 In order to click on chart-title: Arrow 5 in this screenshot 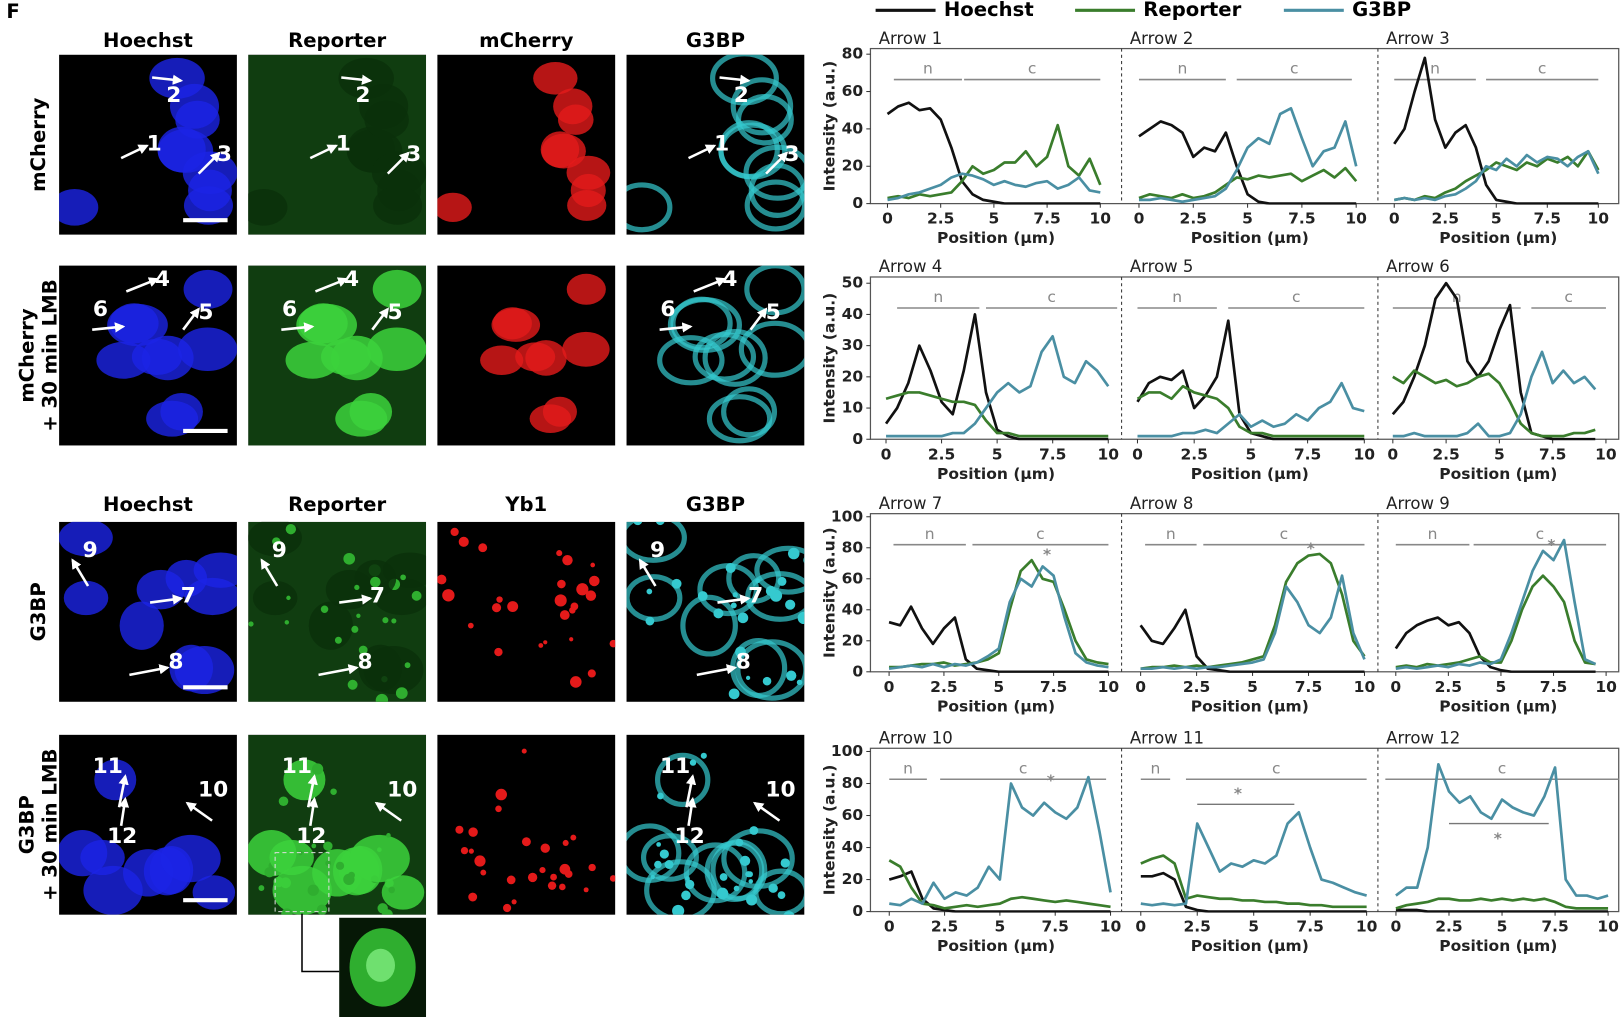, I will do `click(1162, 266)`.